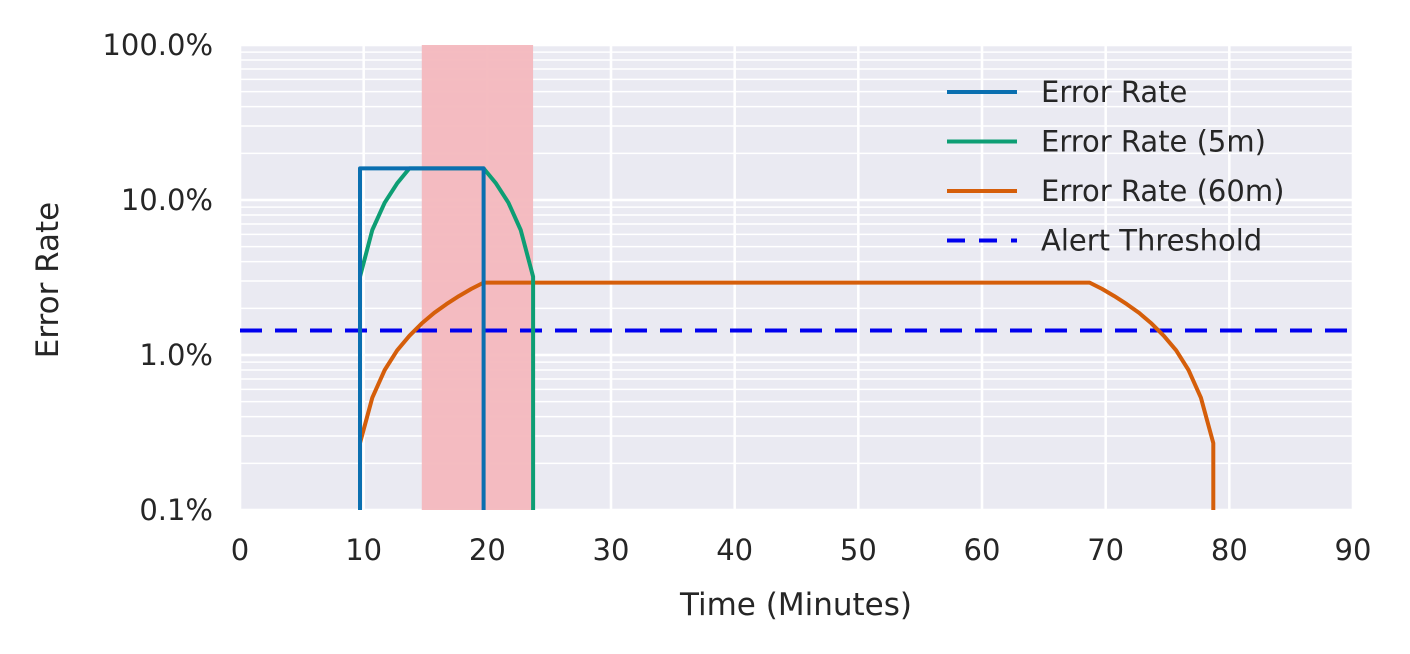 The image size is (1410, 654). Describe the element at coordinates (795, 605) in the screenshot. I see `x-axis-label: Time (Minutes)` at that location.